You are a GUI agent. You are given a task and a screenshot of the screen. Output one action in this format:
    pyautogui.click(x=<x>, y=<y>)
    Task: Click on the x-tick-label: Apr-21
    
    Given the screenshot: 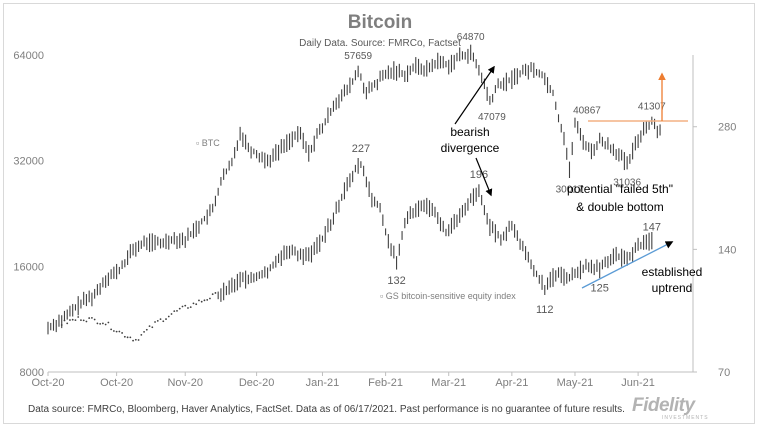 What is the action you would take?
    pyautogui.click(x=511, y=383)
    